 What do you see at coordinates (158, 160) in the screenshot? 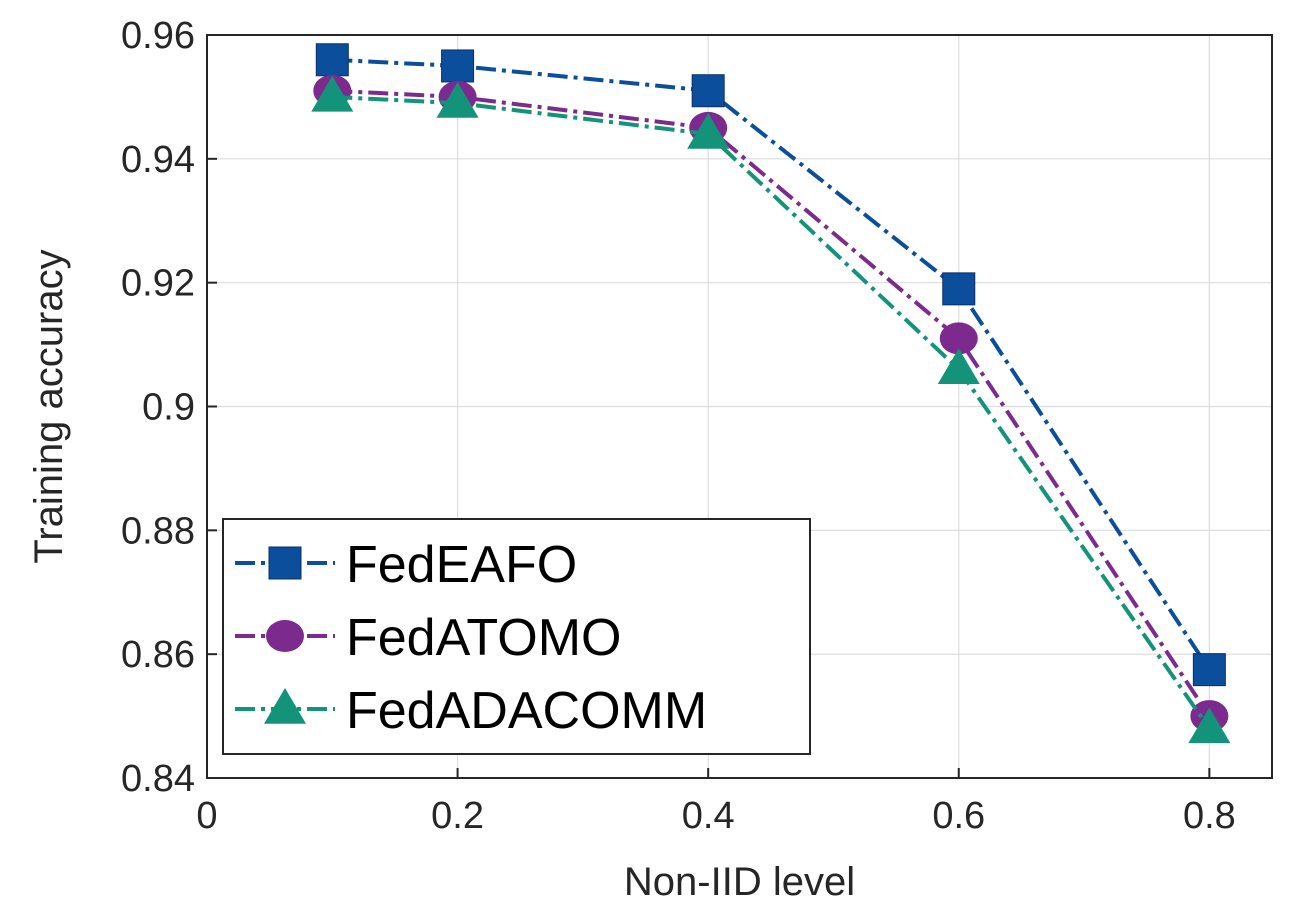
I see `y-tick-label: 0.94` at bounding box center [158, 160].